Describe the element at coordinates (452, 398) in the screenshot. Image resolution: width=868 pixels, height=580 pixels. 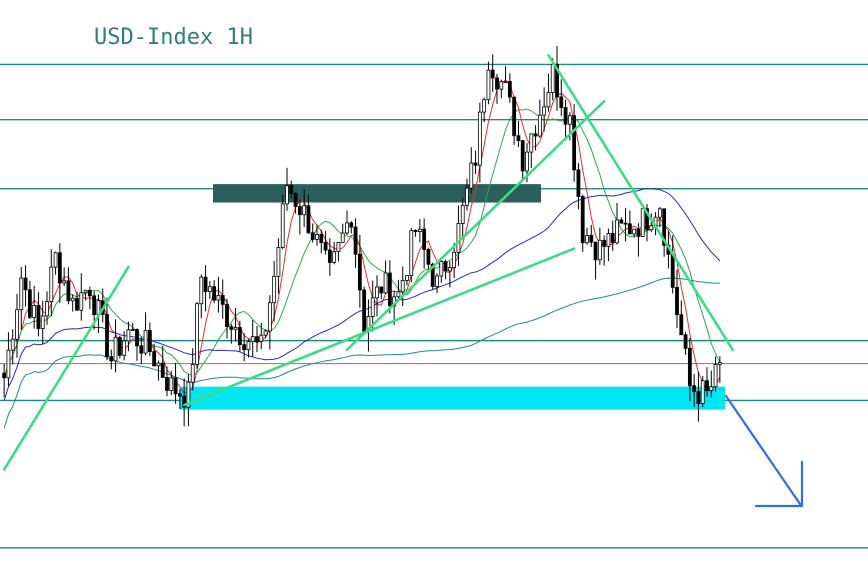
I see `support-zone` at that location.